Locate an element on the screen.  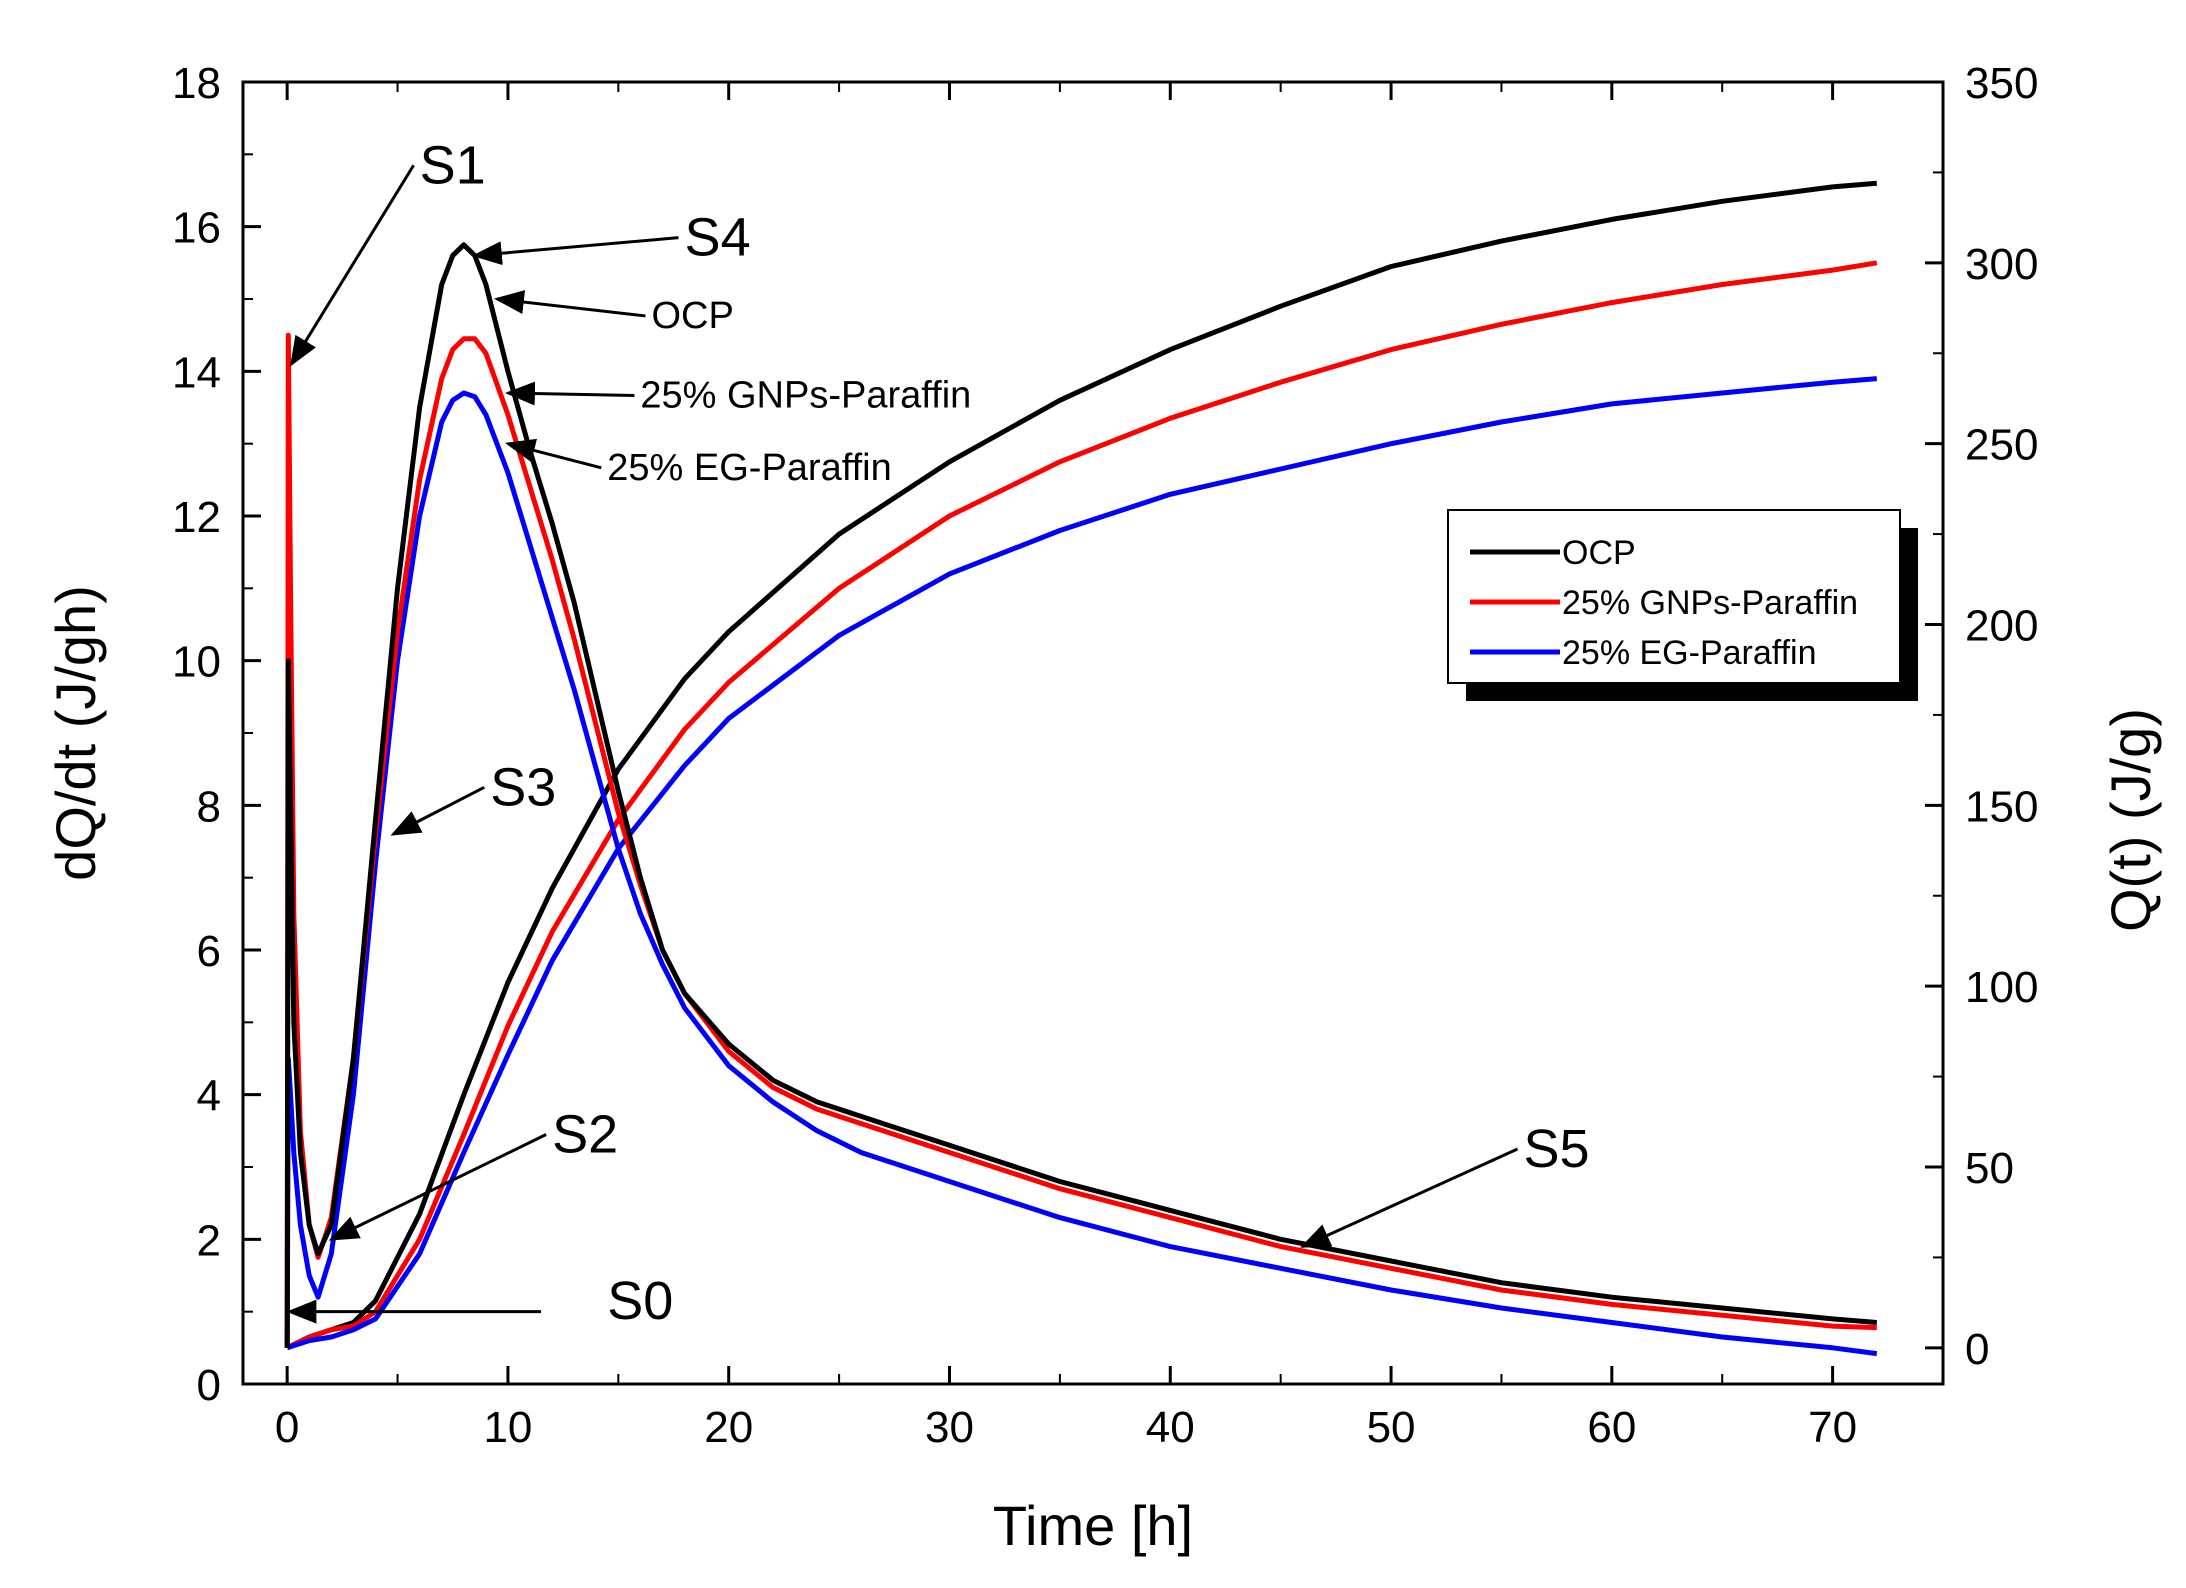
legend: OCP 25% GNPs-Paraffin 25% EG-Paraffin is located at coordinates (1682, 605).